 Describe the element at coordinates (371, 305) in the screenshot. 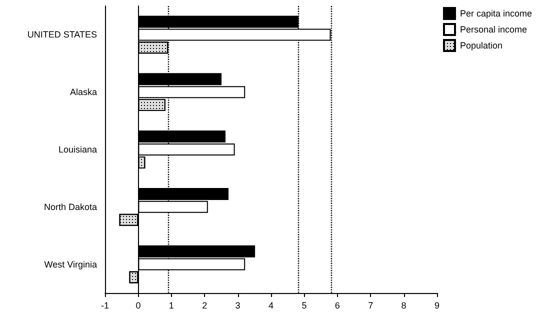

I see `x-tick-label: 7` at that location.